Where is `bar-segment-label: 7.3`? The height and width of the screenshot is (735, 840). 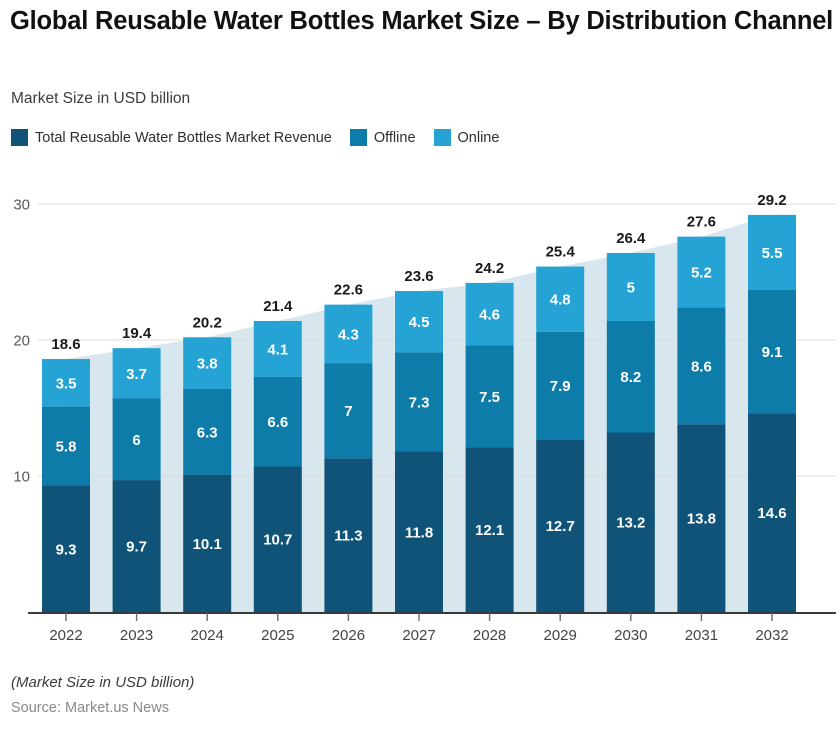 bar-segment-label: 7.3 is located at coordinates (419, 402).